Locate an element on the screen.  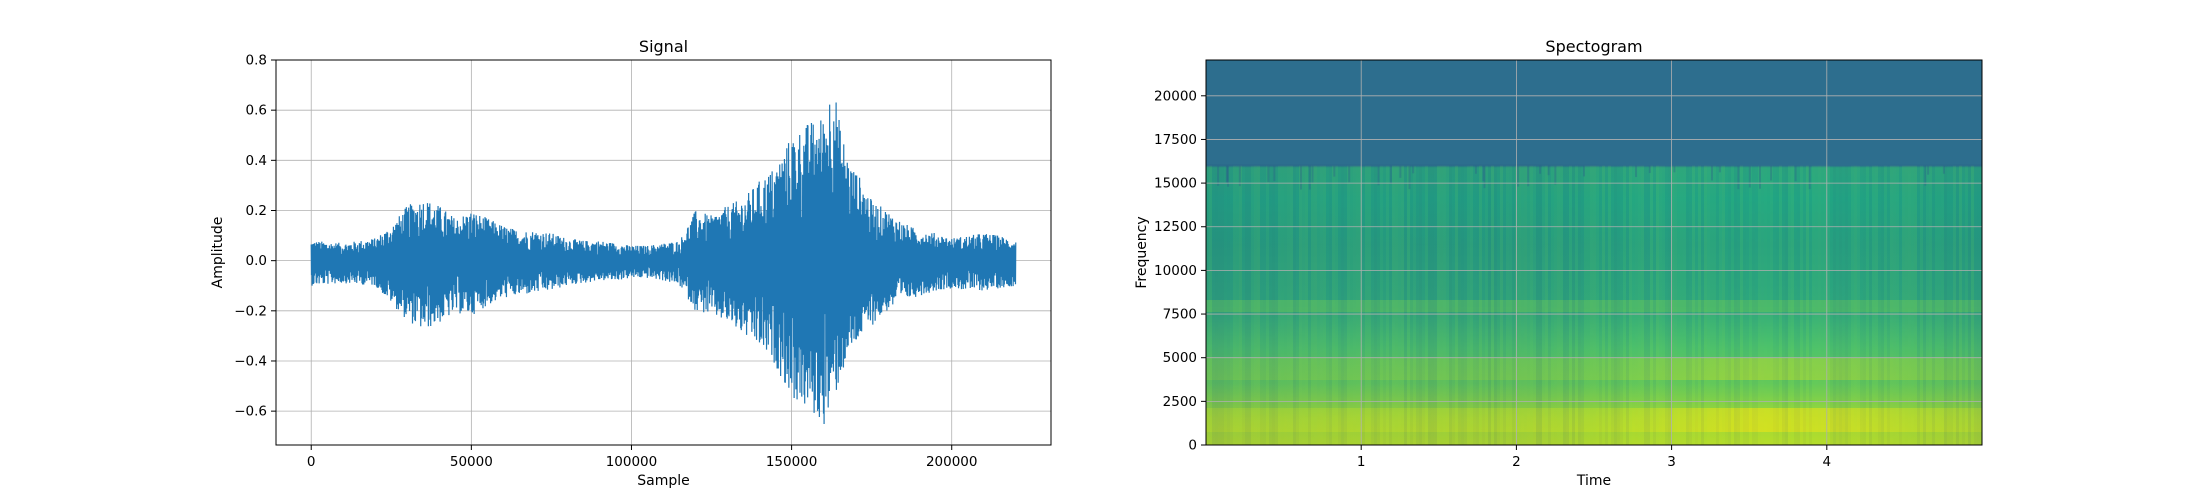
spectrogram-y-tick-label: 15000 is located at coordinates (1175, 184).